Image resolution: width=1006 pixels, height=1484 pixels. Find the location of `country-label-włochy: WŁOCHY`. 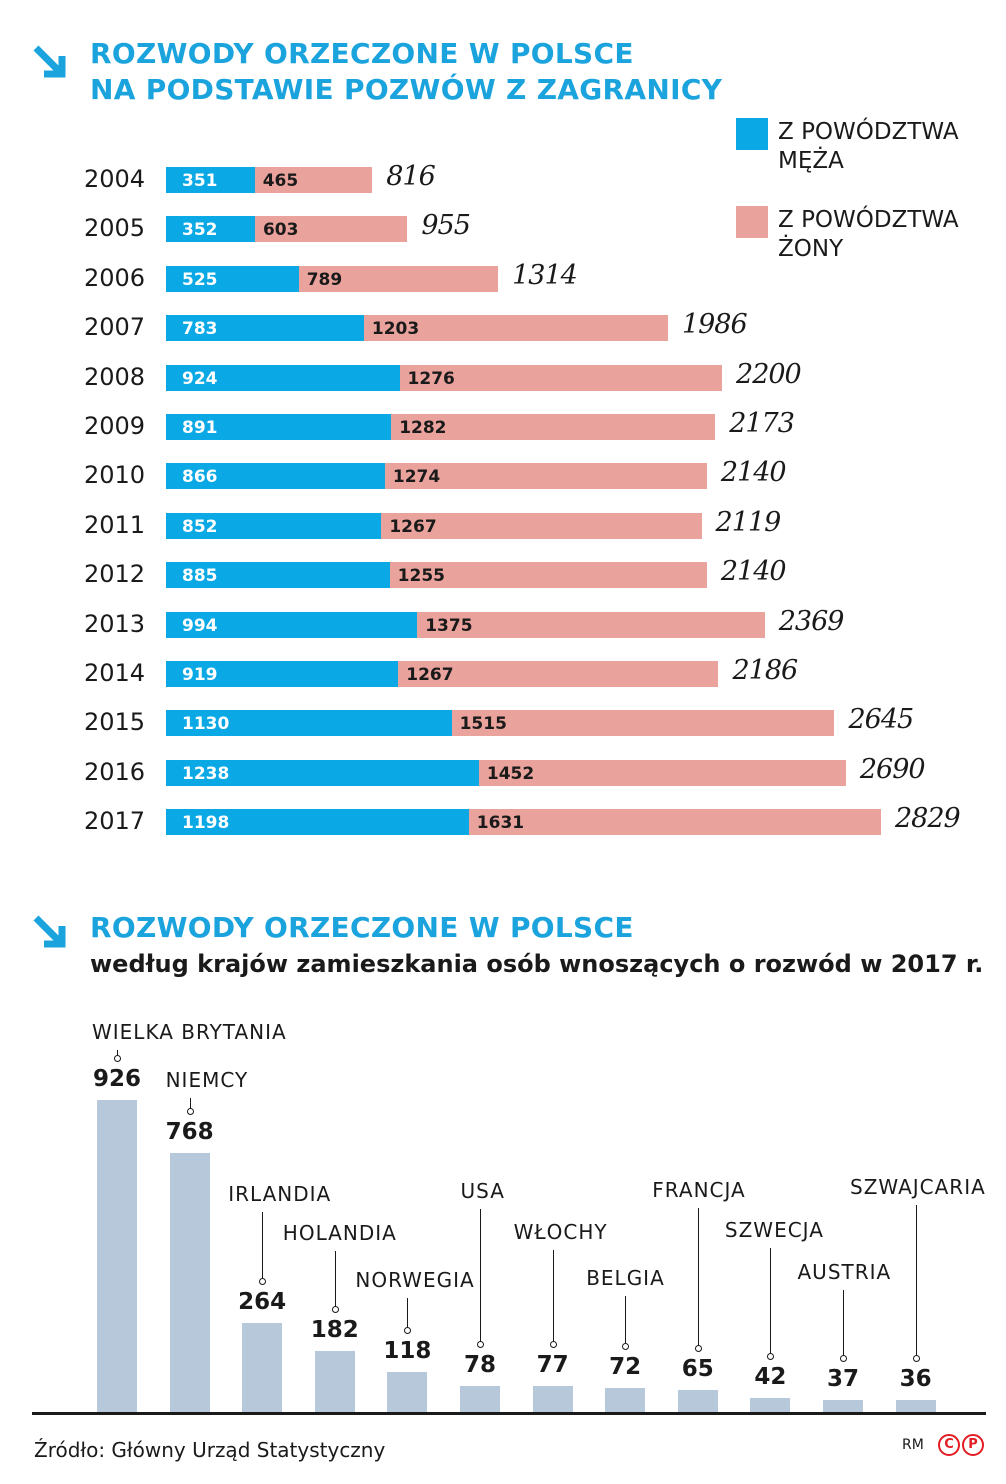

country-label-włochy: WŁOCHY is located at coordinates (560, 1232).